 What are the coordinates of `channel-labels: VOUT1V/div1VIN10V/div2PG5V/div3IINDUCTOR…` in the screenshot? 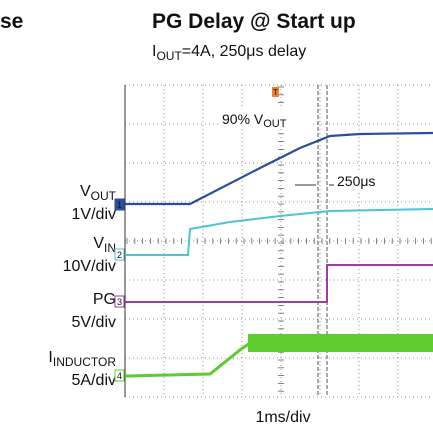 It's located at (86, 286).